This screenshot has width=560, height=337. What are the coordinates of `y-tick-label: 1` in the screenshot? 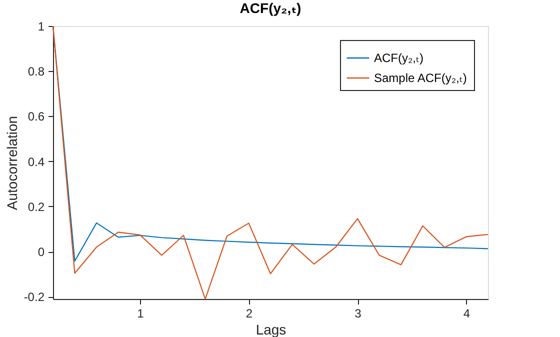 It's located at (41, 27).